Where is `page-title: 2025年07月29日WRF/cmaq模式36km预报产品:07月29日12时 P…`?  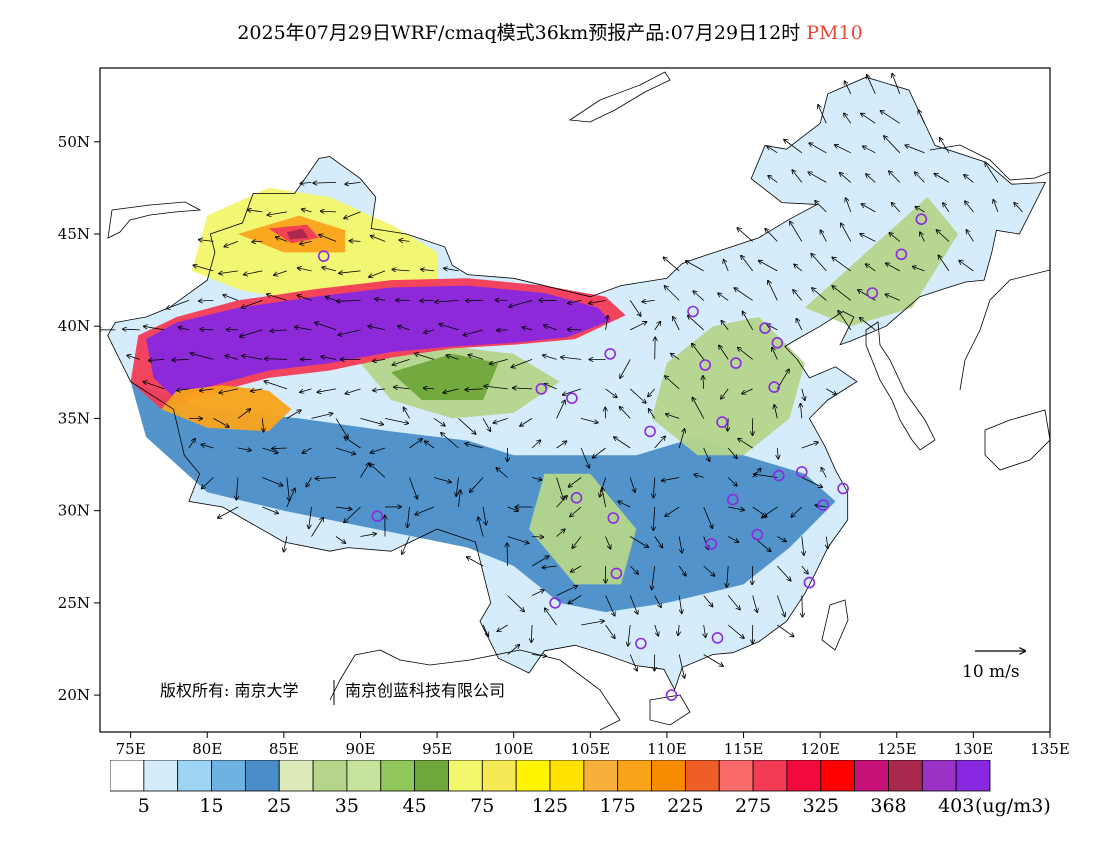 page-title: 2025年07月29日WRF/cmaq模式36km预报产品:07月29日12时 P… is located at coordinates (550, 31).